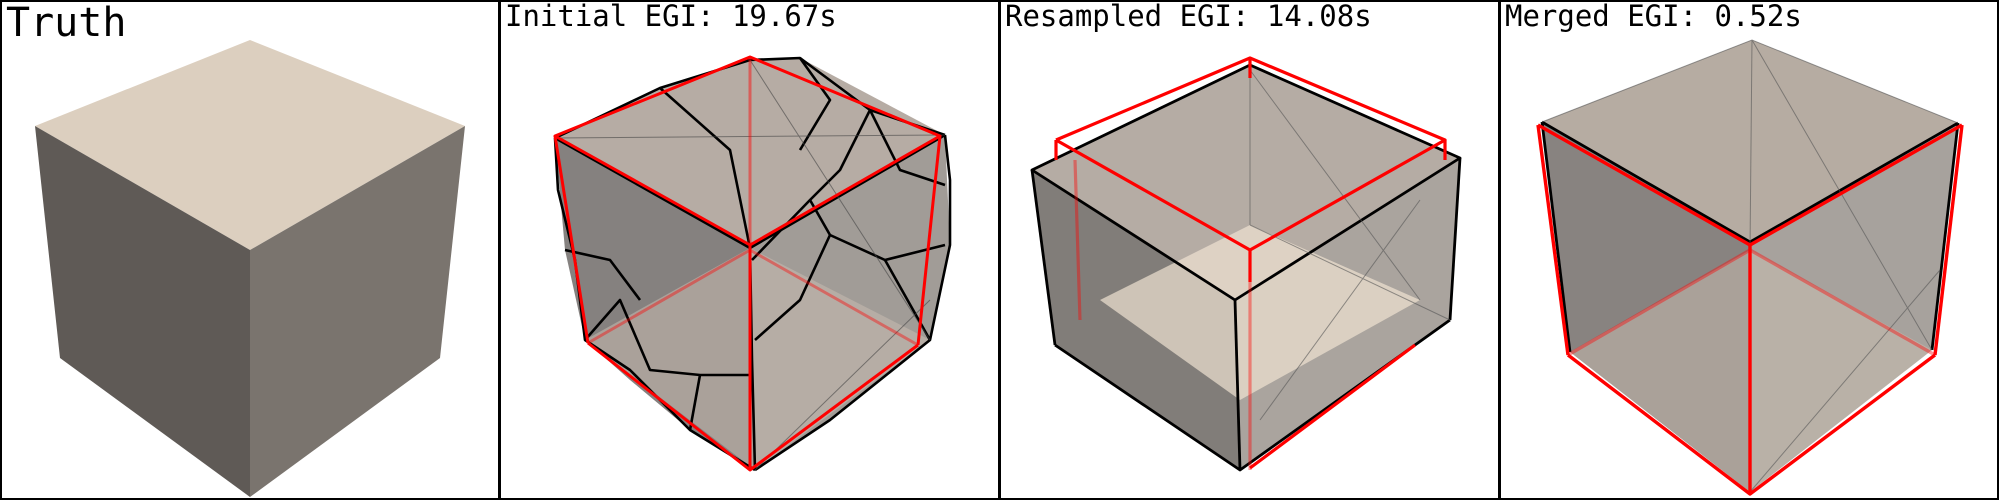  I want to click on resampled-truth-bottom, so click(1332, 406).